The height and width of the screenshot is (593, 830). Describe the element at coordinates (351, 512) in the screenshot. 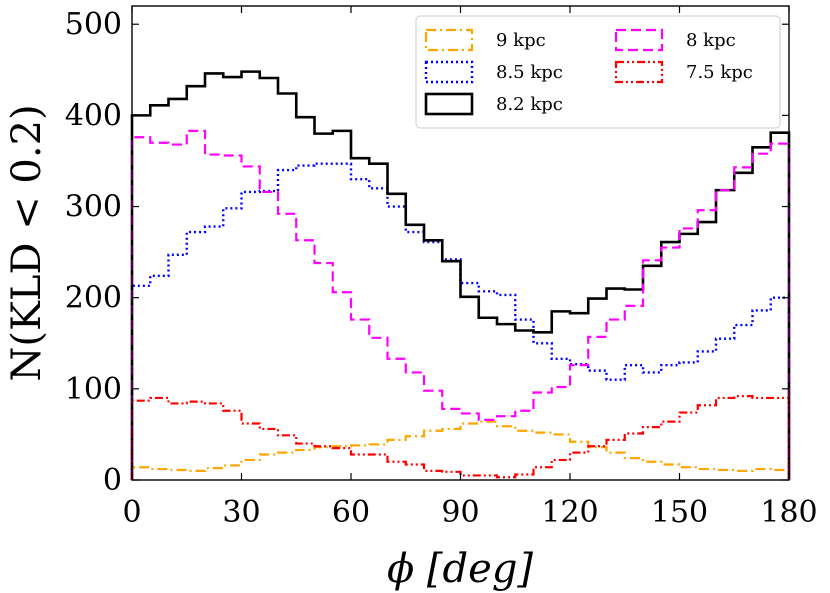

I see `x-tick-label: 60` at that location.